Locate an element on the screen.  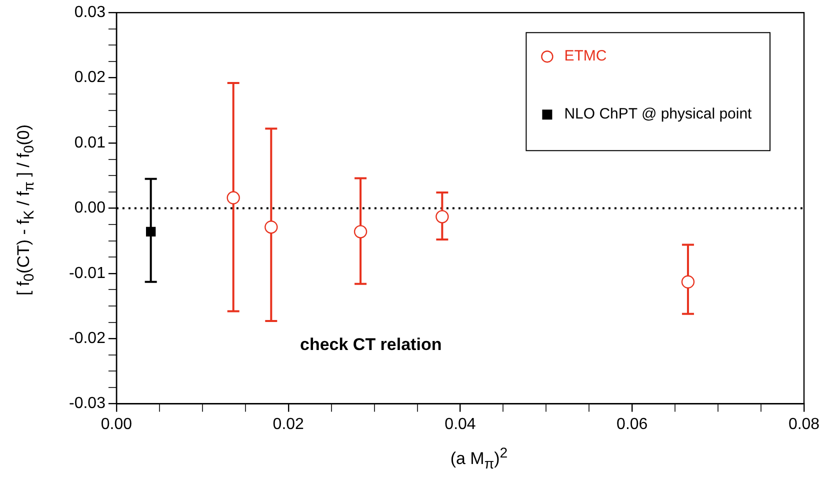
x-axis-title: (a M$_{π}$)$^{2}$ is located at coordinates (479, 458).